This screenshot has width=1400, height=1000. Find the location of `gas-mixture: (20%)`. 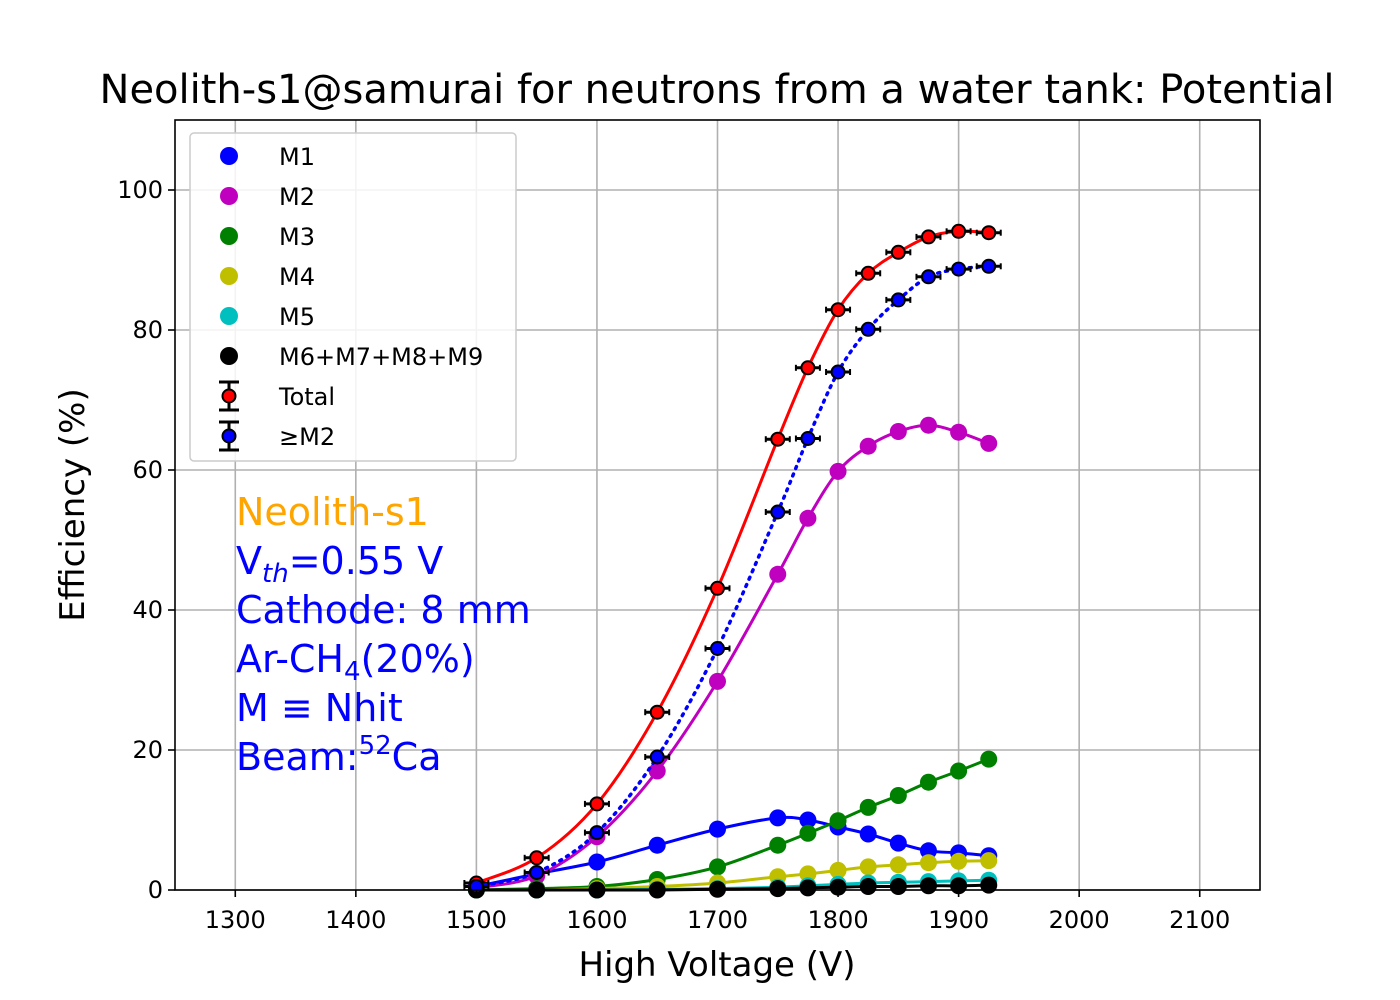

gas-mixture: (20%) is located at coordinates (418, 659).